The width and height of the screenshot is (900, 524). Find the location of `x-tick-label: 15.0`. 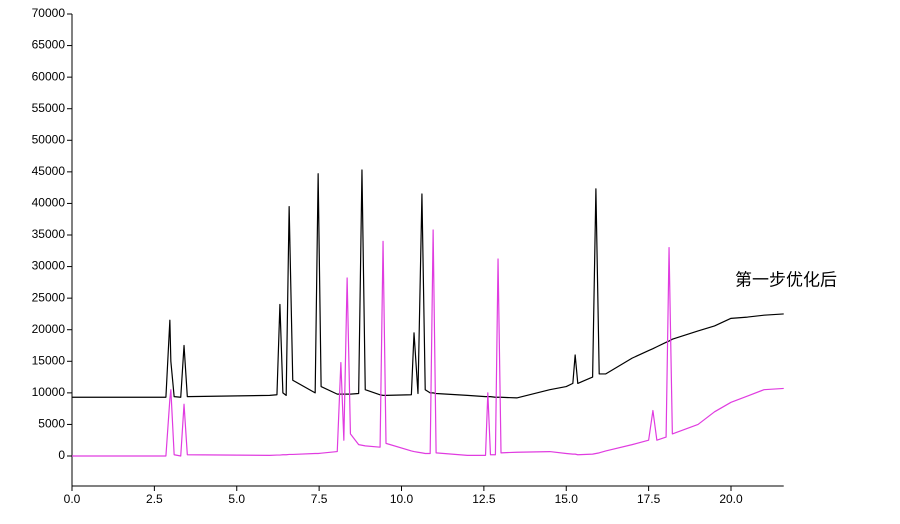

x-tick-label: 15.0 is located at coordinates (567, 499).